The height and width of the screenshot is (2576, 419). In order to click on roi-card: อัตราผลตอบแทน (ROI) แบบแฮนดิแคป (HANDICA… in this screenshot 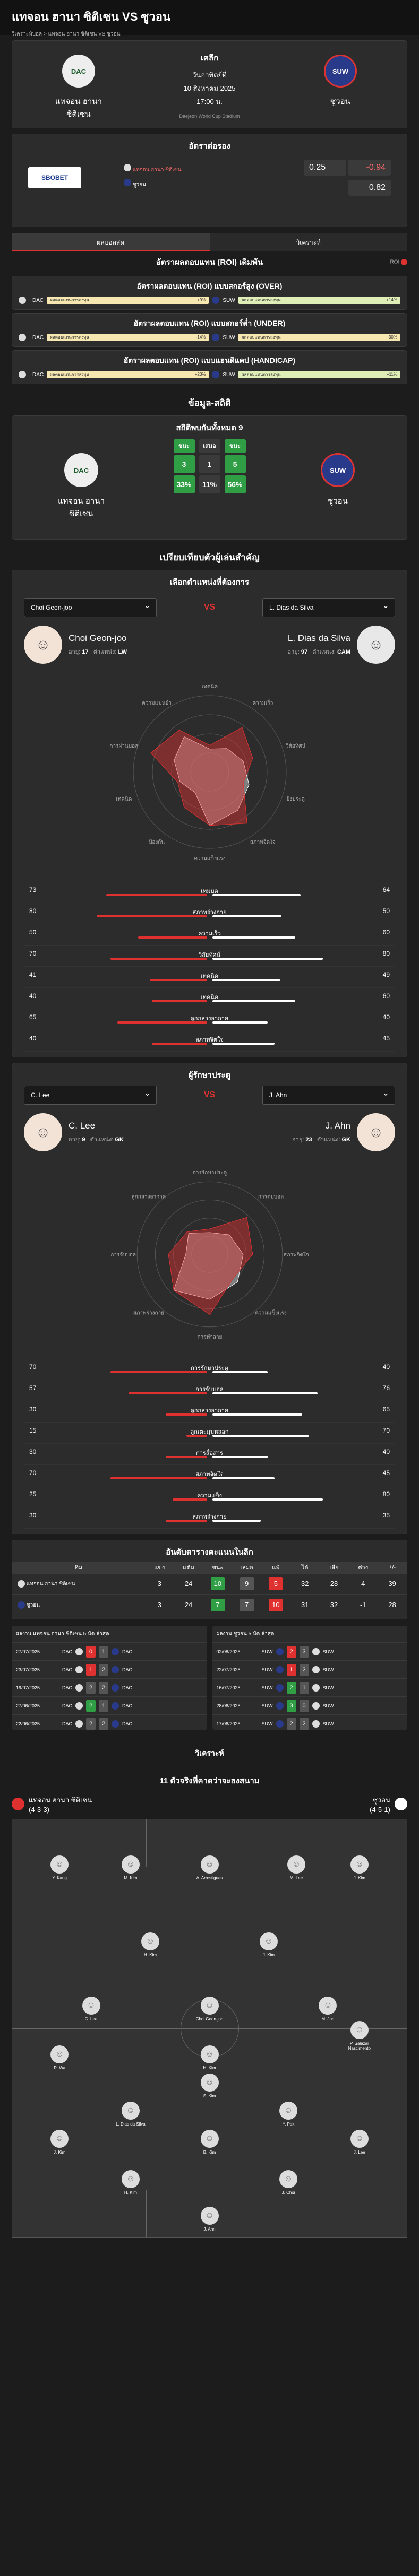, I will do `click(209, 367)`.